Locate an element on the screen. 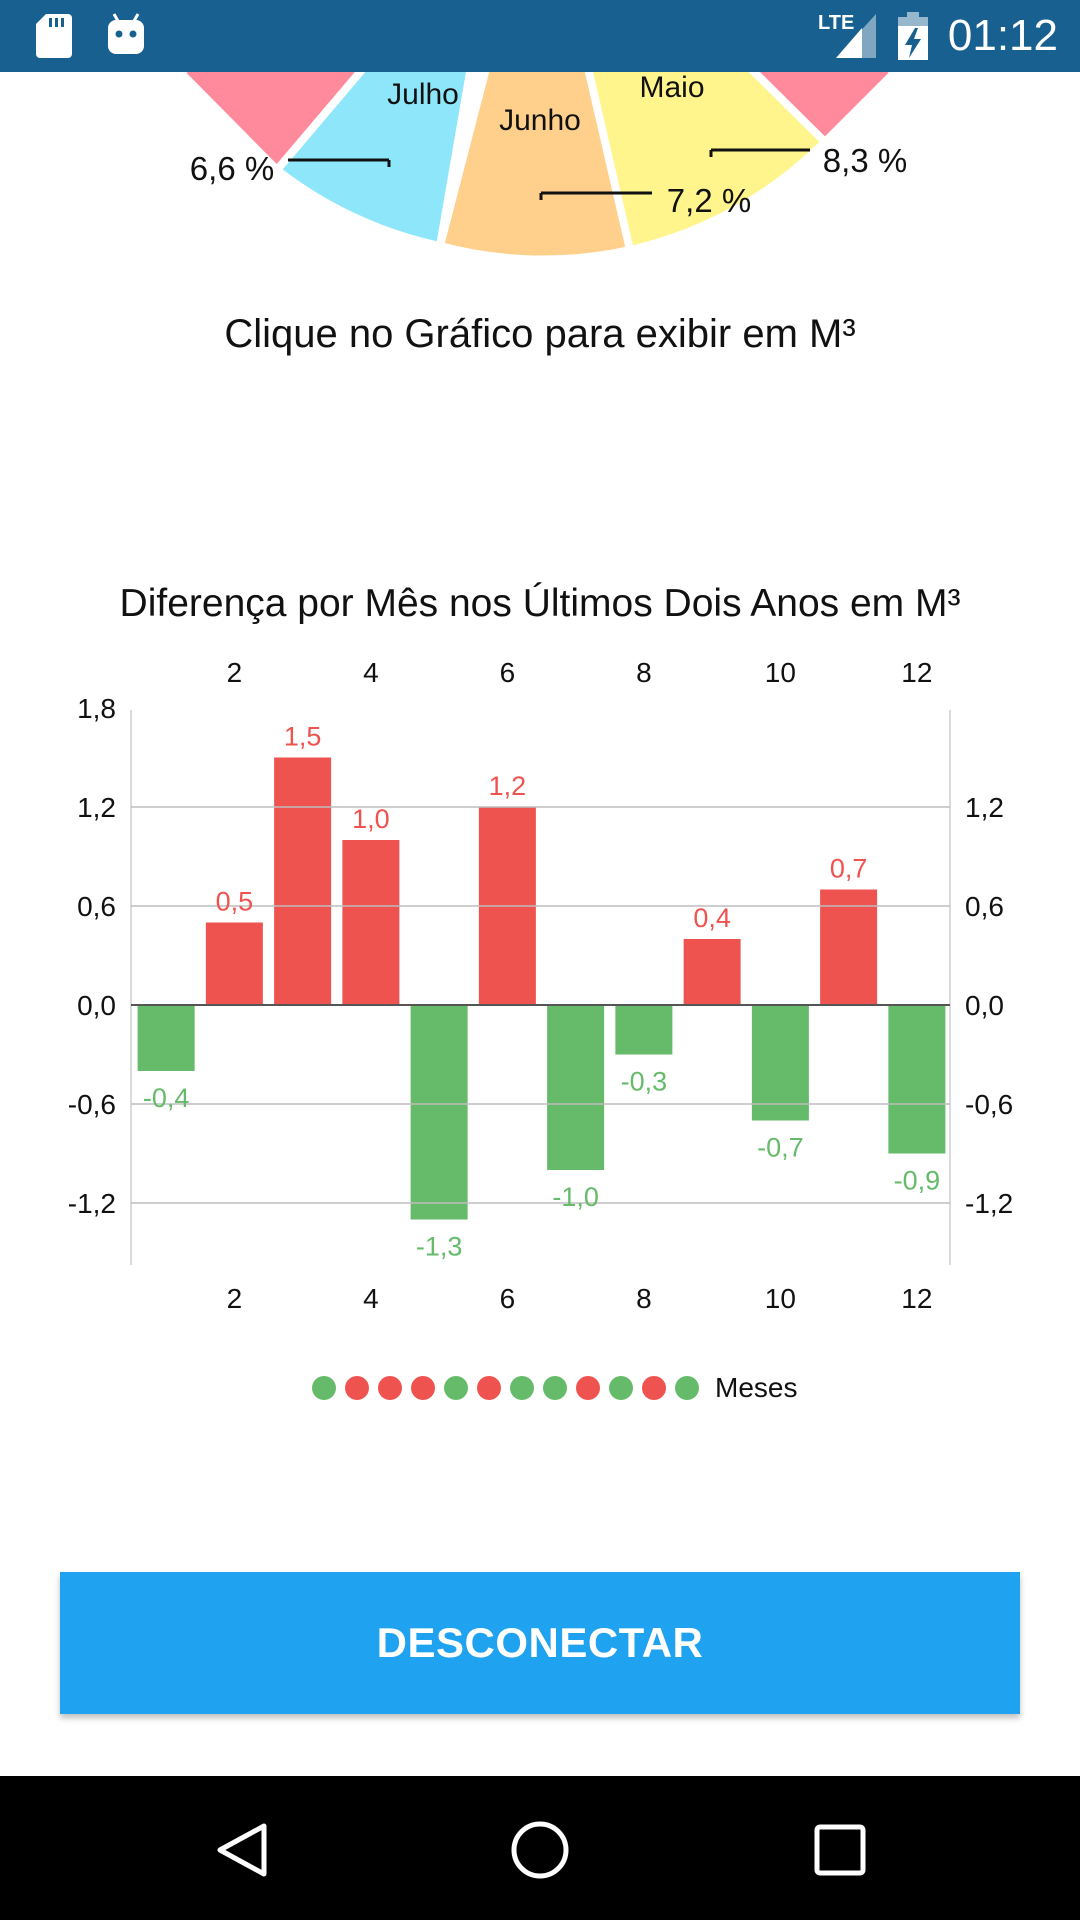 Image resolution: width=1080 pixels, height=1920 pixels. bar-value-label: 1,5 is located at coordinates (303, 737).